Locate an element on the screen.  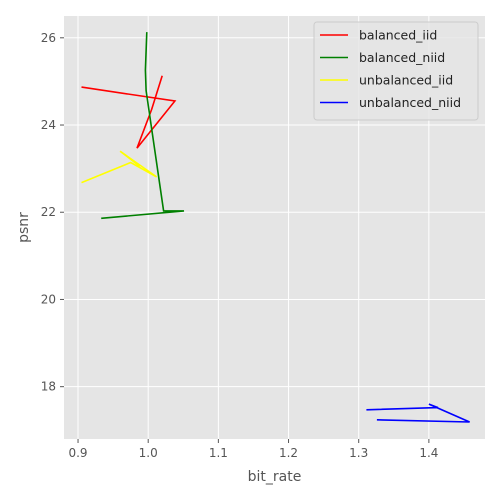
series-line-unbalanced-iid is located at coordinates (119, 167).